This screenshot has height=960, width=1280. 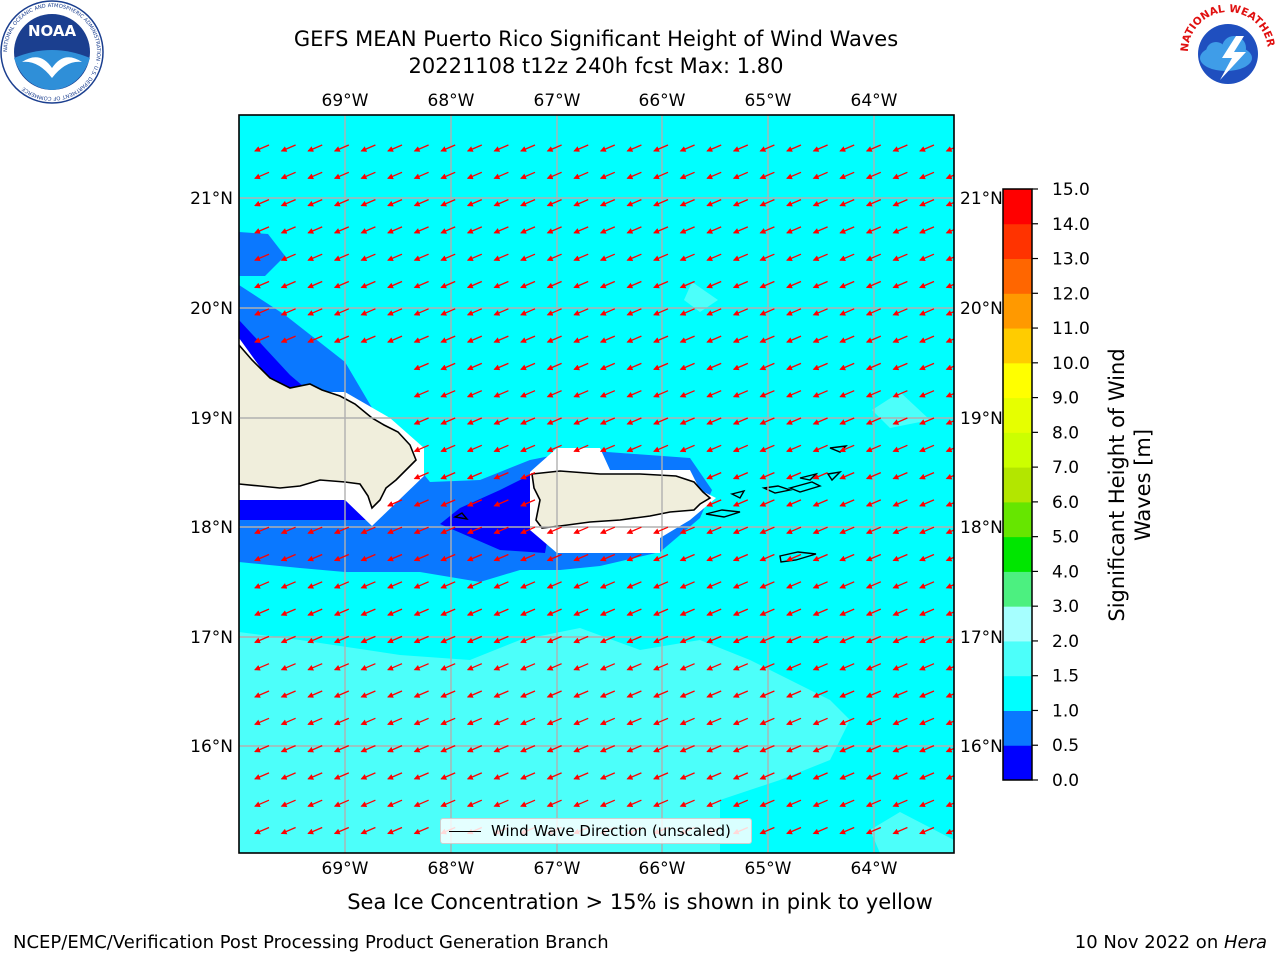 What do you see at coordinates (1017, 311) in the screenshot?
I see `colorbar-swatch` at bounding box center [1017, 311].